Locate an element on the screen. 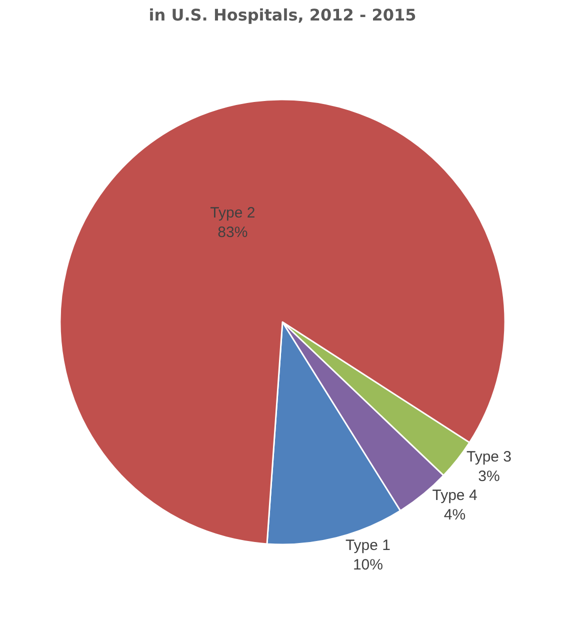 Image resolution: width=565 pixels, height=624 pixels. slice-label: Type 4 is located at coordinates (455, 495).